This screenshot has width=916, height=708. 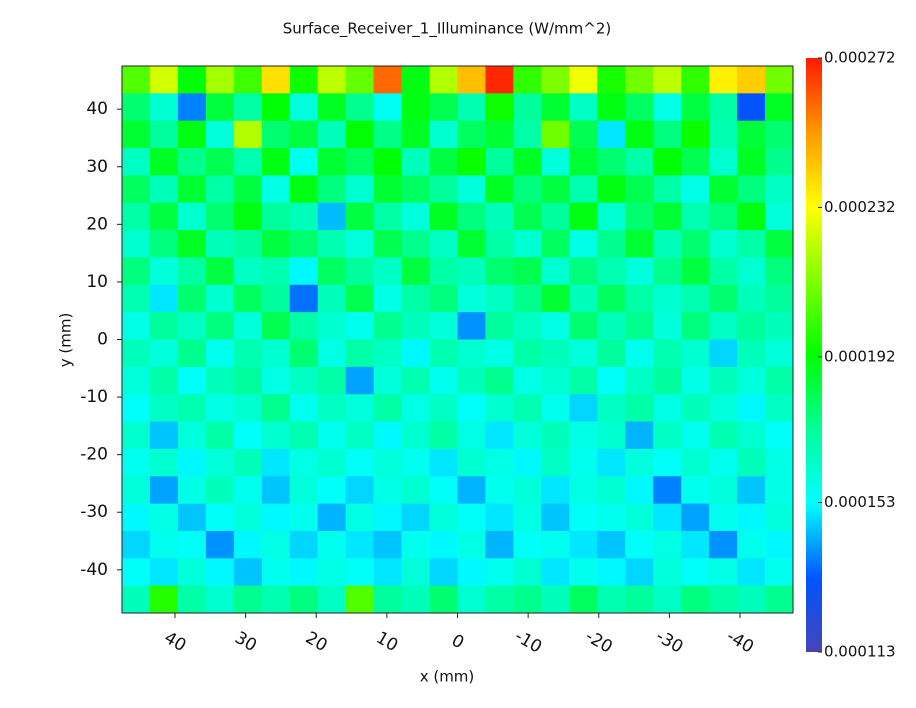 I want to click on x-tick-label: 40, so click(x=175, y=642).